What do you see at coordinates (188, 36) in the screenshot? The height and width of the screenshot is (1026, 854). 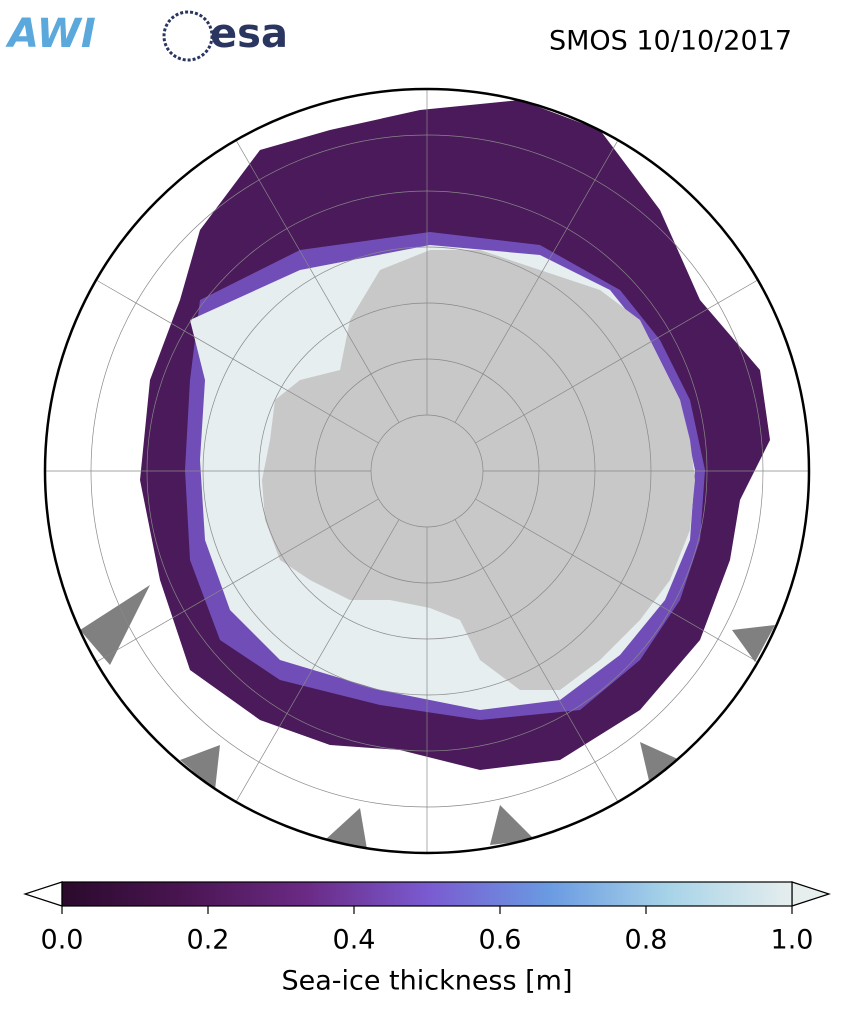 I see `esa-logo-mark` at bounding box center [188, 36].